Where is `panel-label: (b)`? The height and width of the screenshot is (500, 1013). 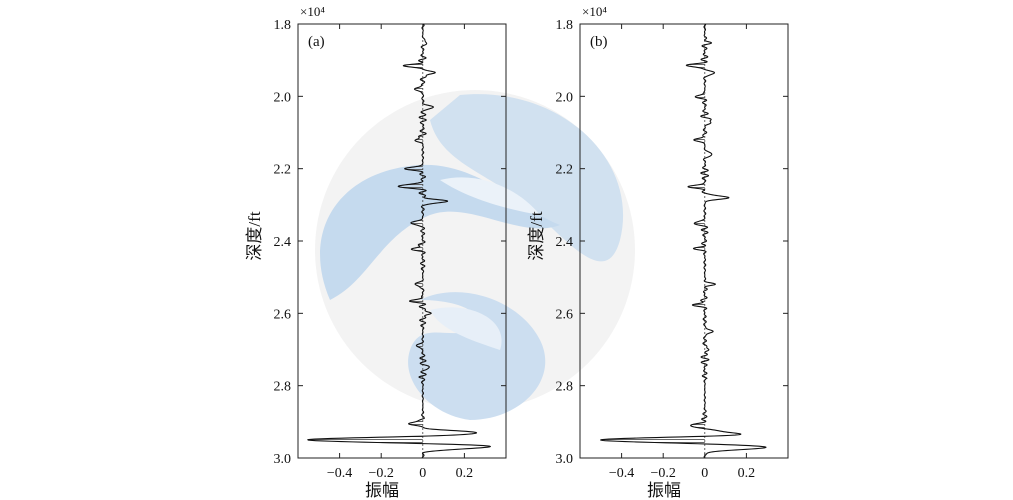 panel-label: (b) is located at coordinates (599, 42).